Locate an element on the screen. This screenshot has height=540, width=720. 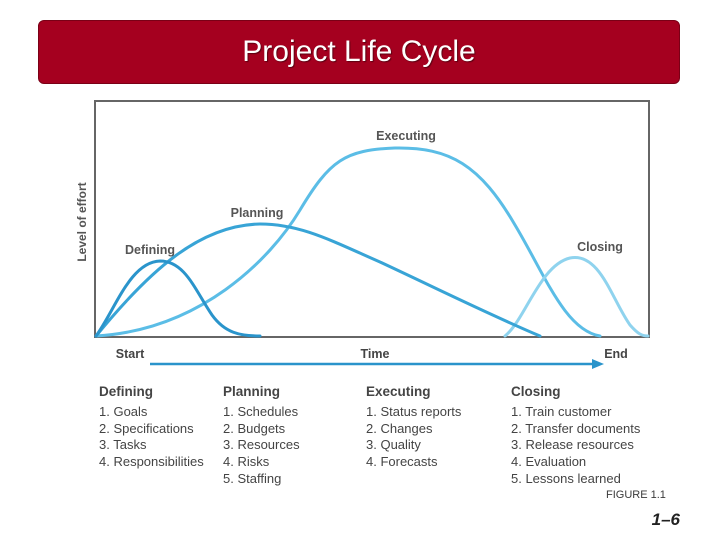
title-banner: Project Life Cycle is located at coordinates (359, 52).